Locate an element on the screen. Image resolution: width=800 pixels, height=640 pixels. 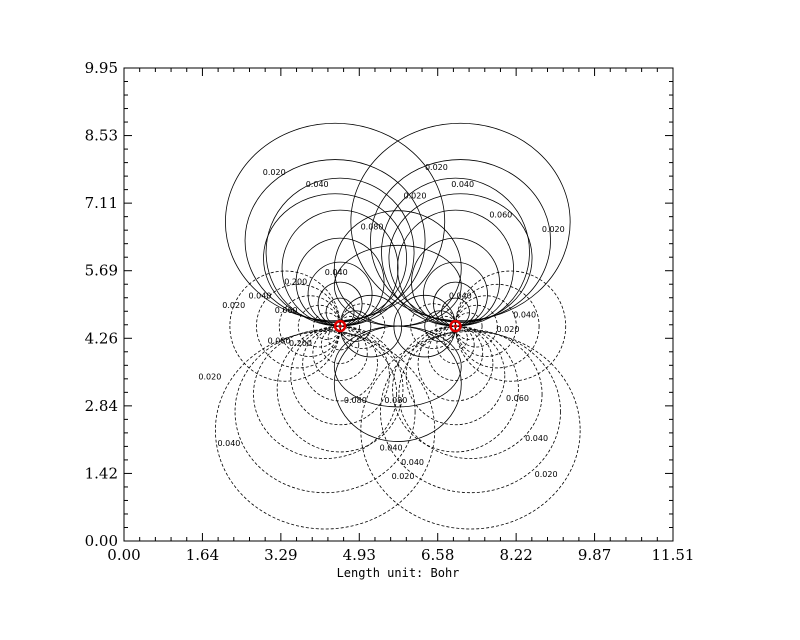
y-tick-label: 5.69 is located at coordinates (101, 271).